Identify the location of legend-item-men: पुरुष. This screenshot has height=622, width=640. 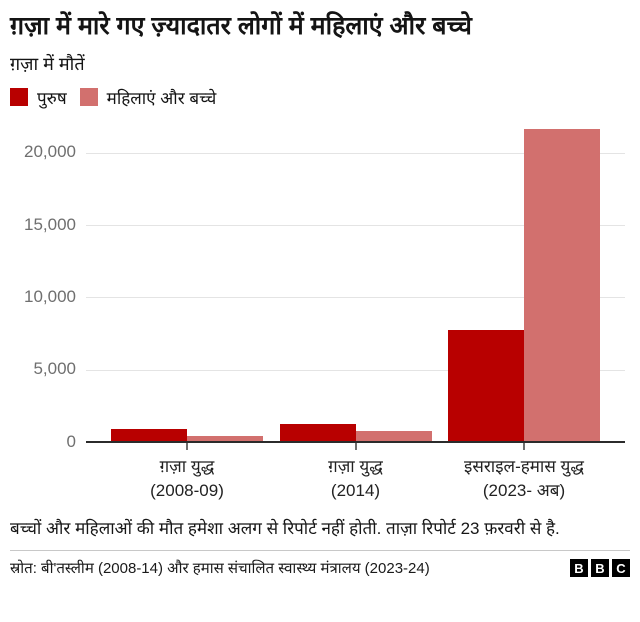
(38, 97).